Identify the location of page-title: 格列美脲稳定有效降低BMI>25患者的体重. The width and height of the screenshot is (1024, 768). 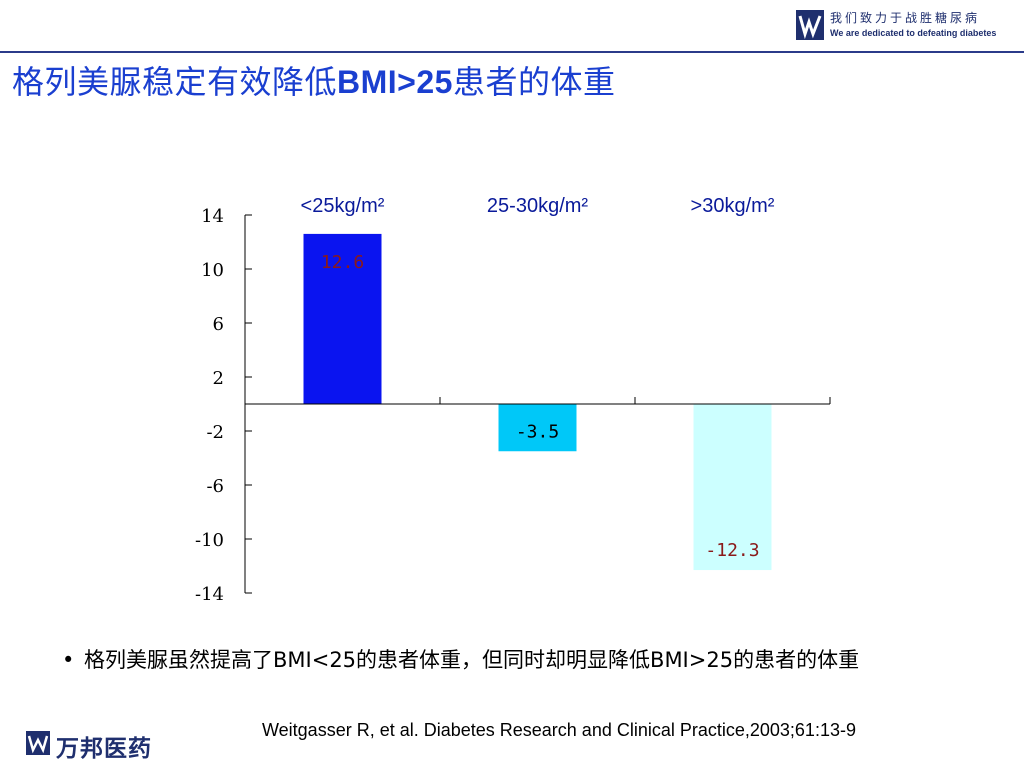
(313, 80).